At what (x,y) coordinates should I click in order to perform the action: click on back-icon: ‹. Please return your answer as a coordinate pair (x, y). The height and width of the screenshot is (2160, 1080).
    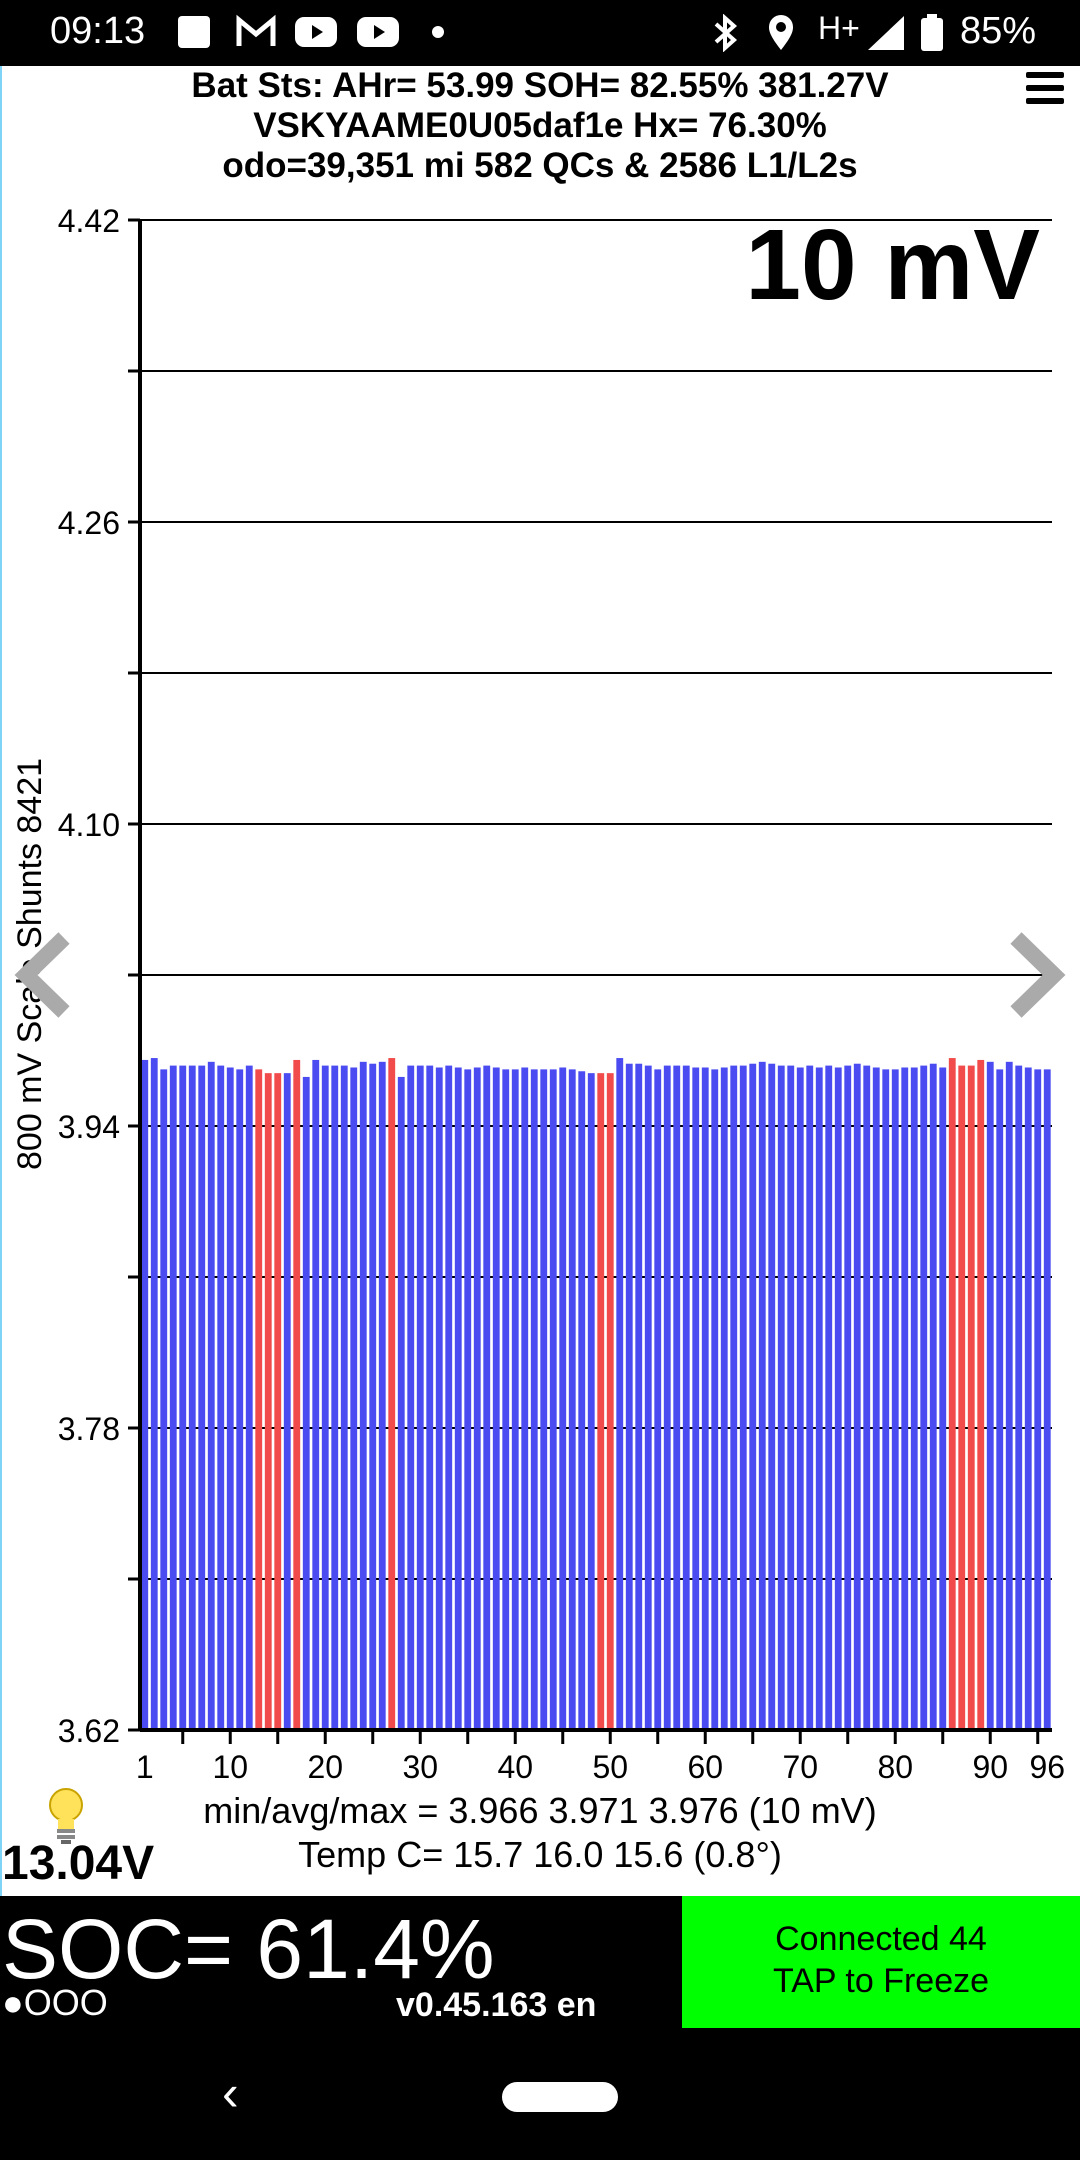
    Looking at the image, I should click on (230, 2093).